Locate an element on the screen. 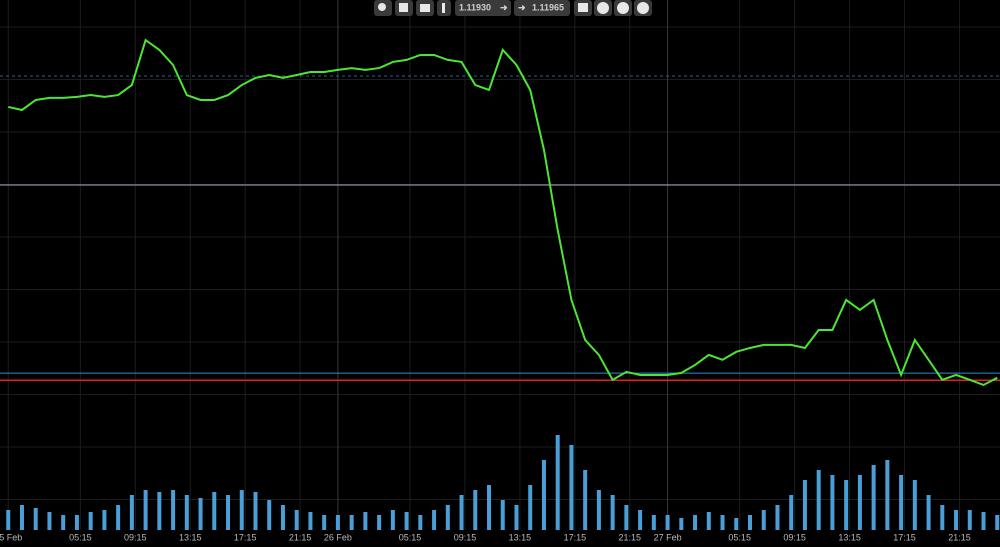  ask-price: 1.11965 is located at coordinates (548, 7).